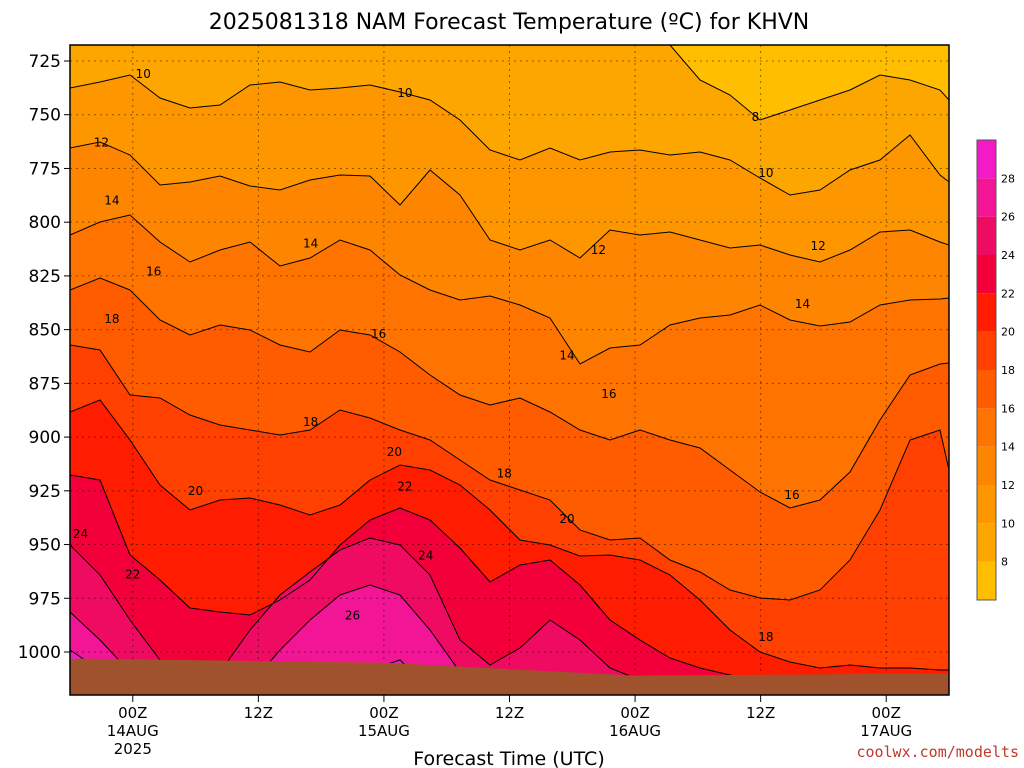  What do you see at coordinates (39, 653) in the screenshot?
I see `y-tick-label: 1000` at bounding box center [39, 653].